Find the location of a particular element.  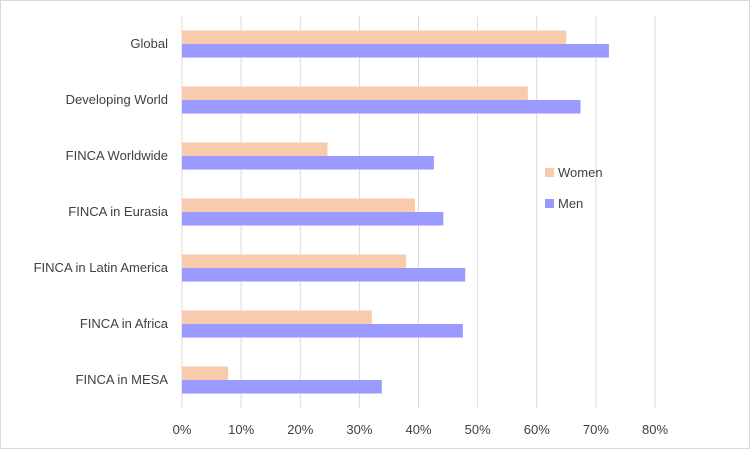

category-label: FINCA in MESA is located at coordinates (122, 379).